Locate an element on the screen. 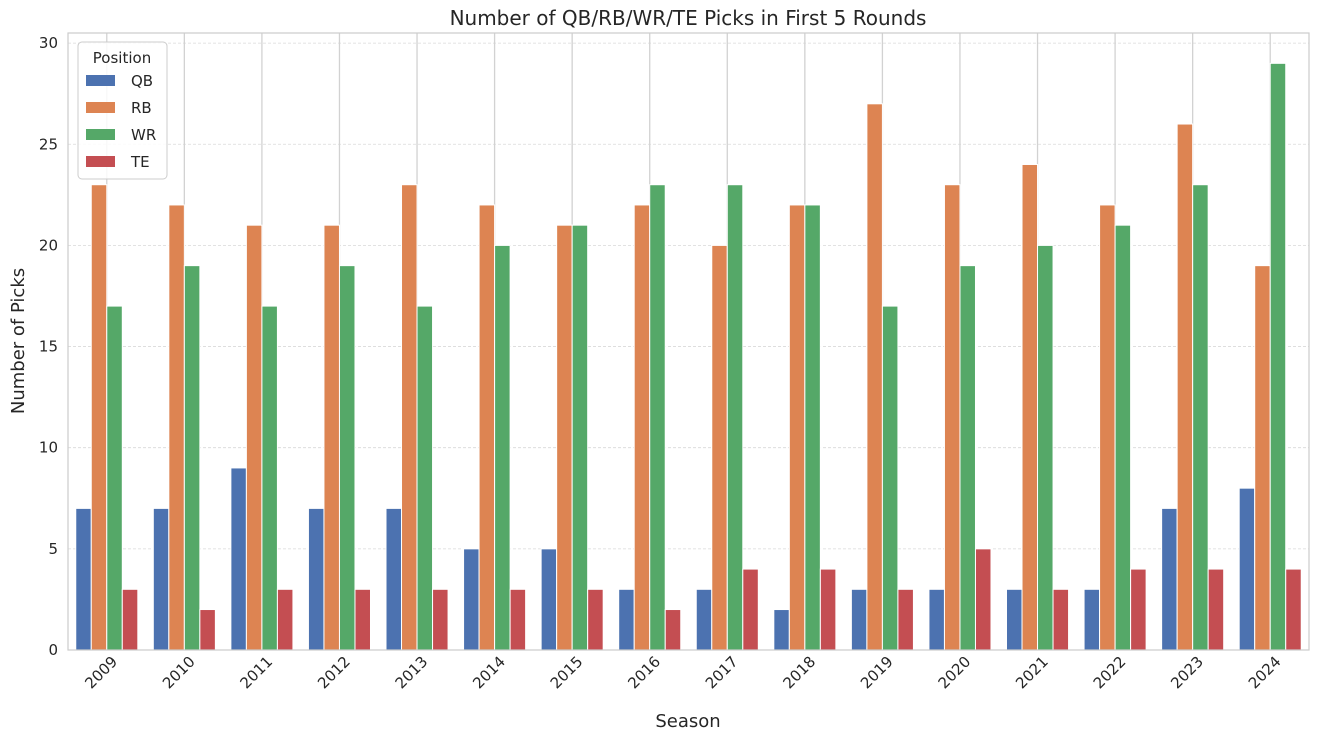  y-tick-label: 30 is located at coordinates (48, 43).